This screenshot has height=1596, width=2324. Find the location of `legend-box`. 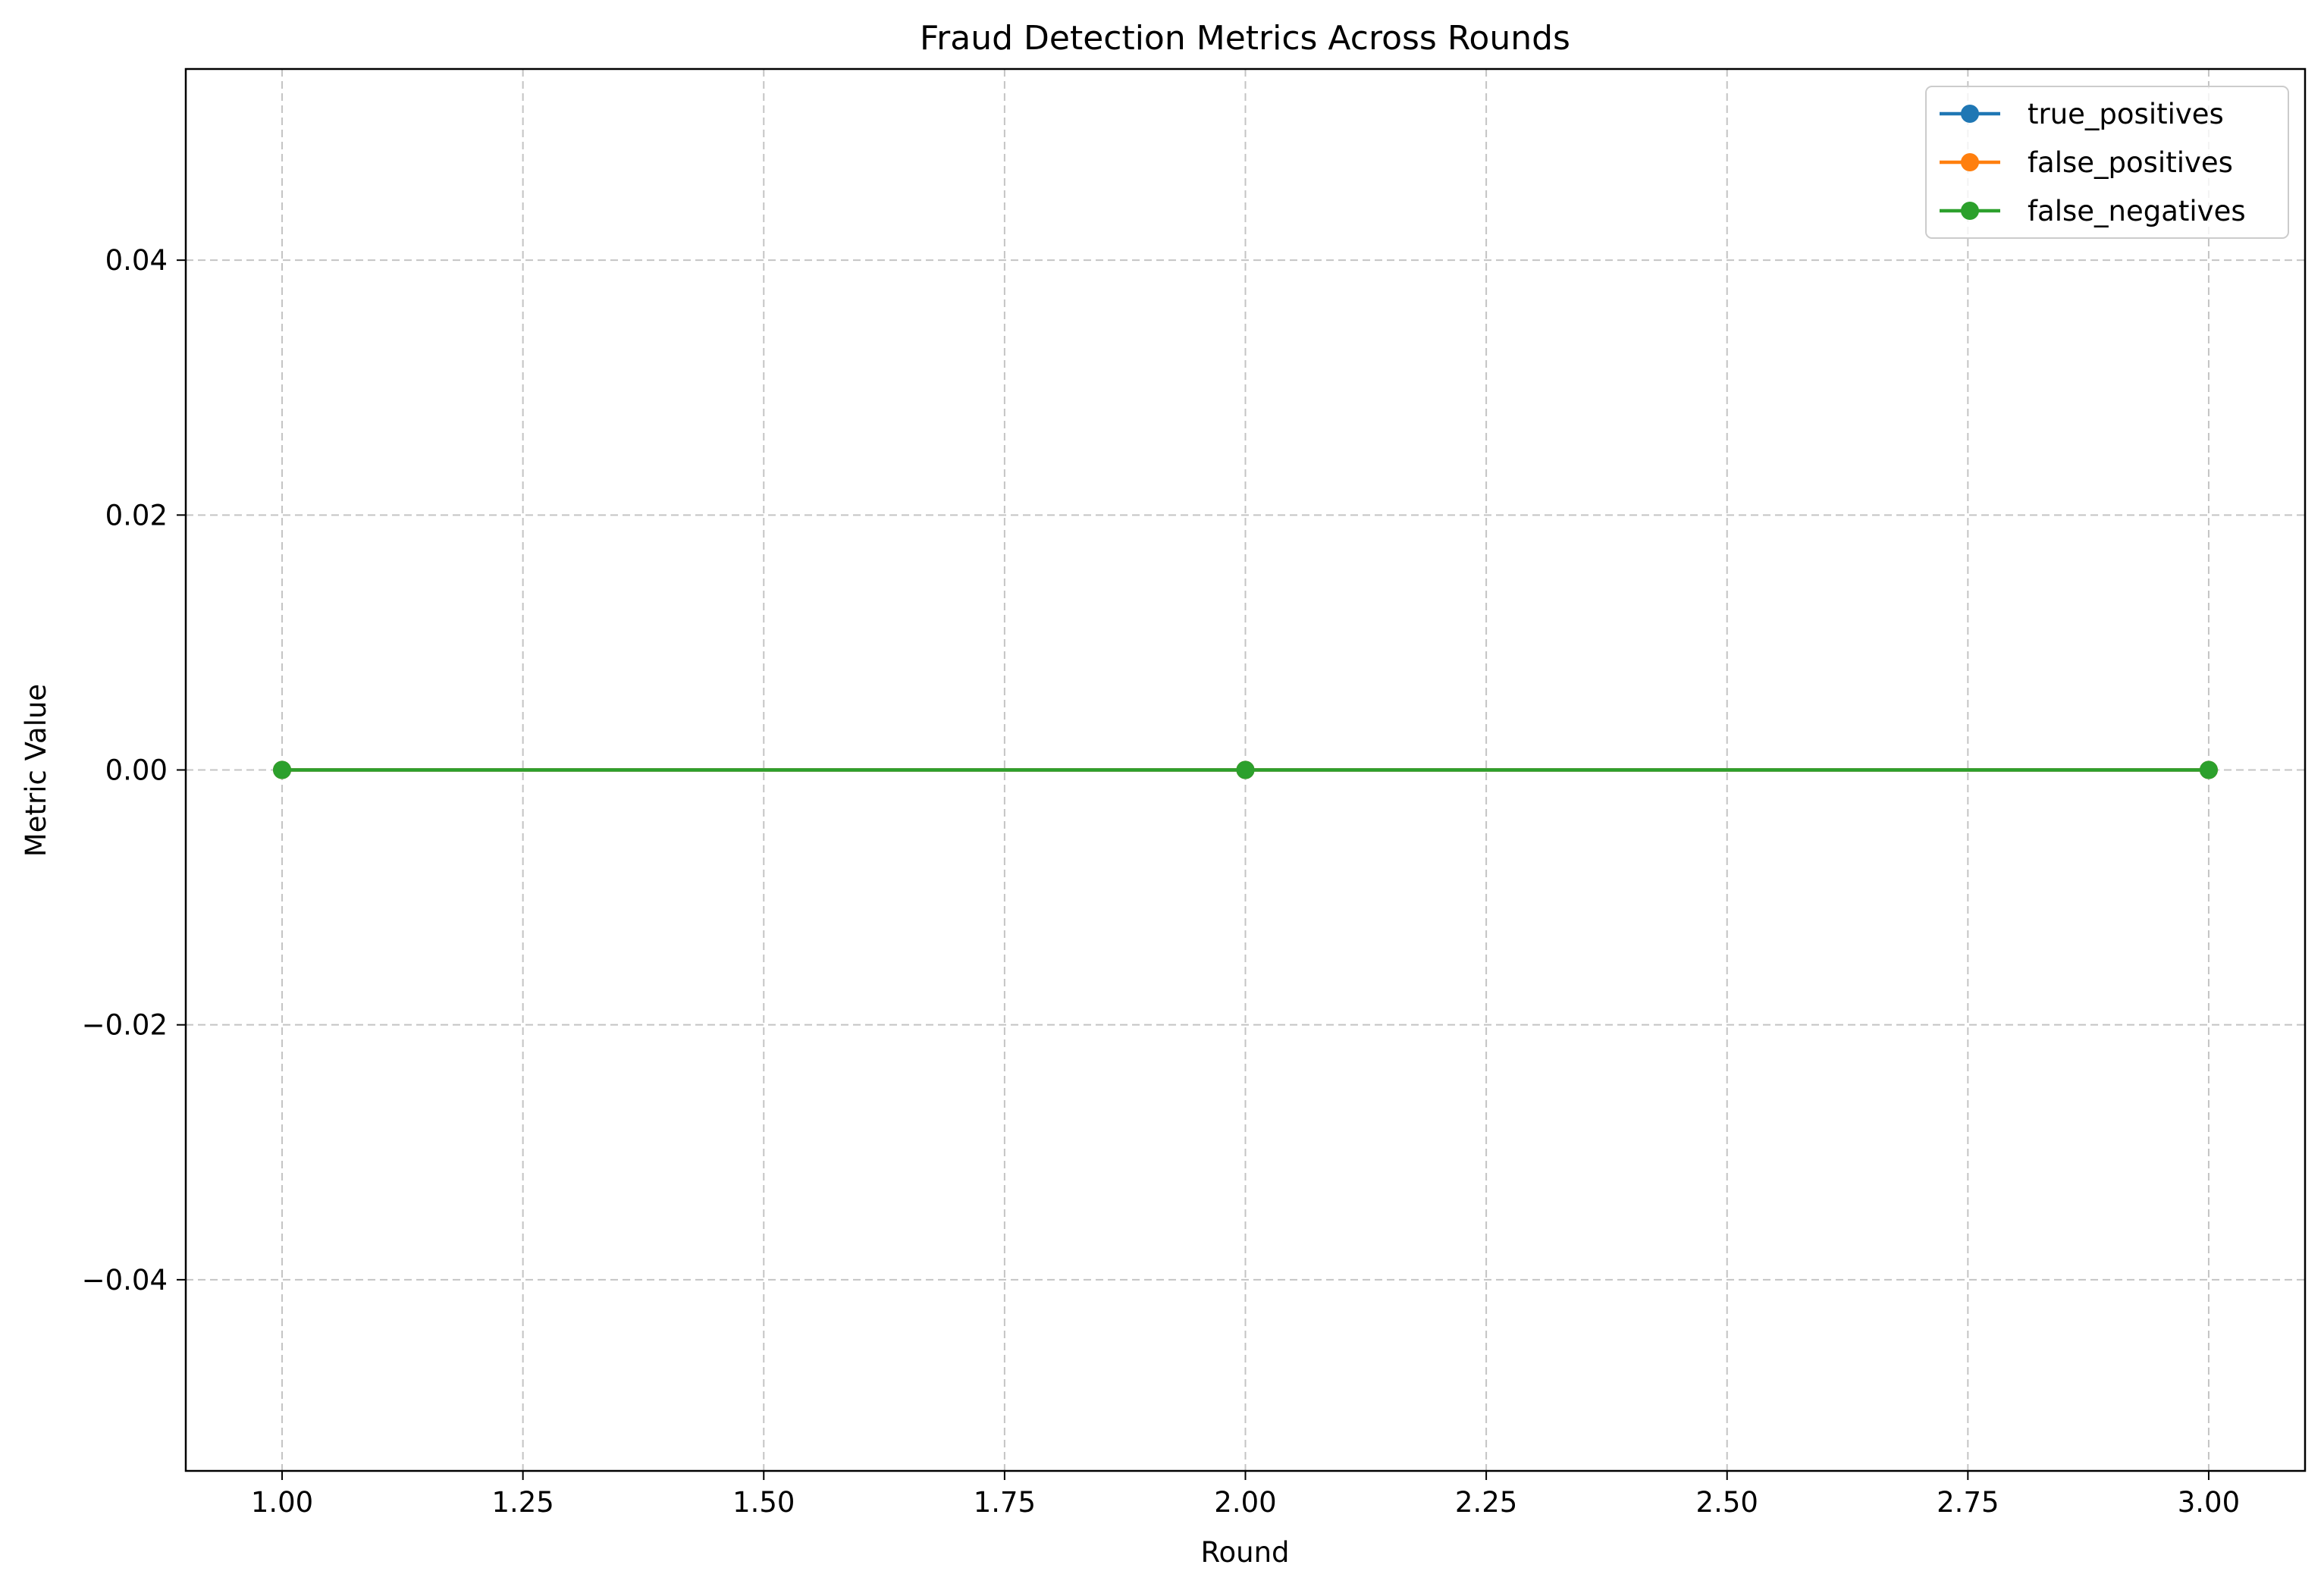

legend-box is located at coordinates (2107, 162).